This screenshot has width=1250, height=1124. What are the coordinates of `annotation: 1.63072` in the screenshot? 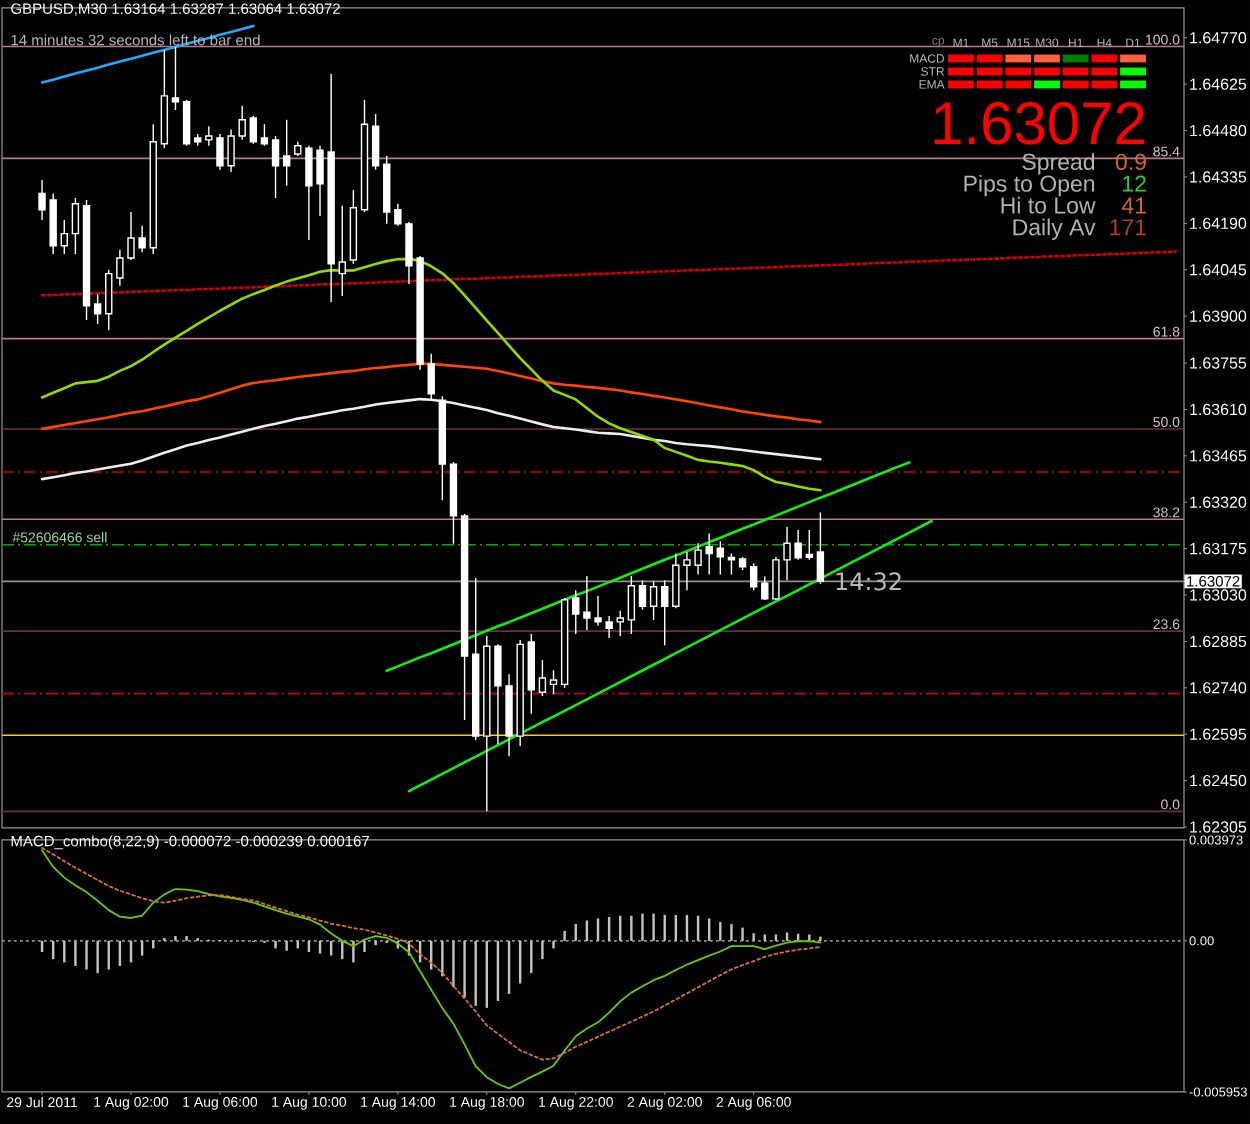 It's located at (1039, 123).